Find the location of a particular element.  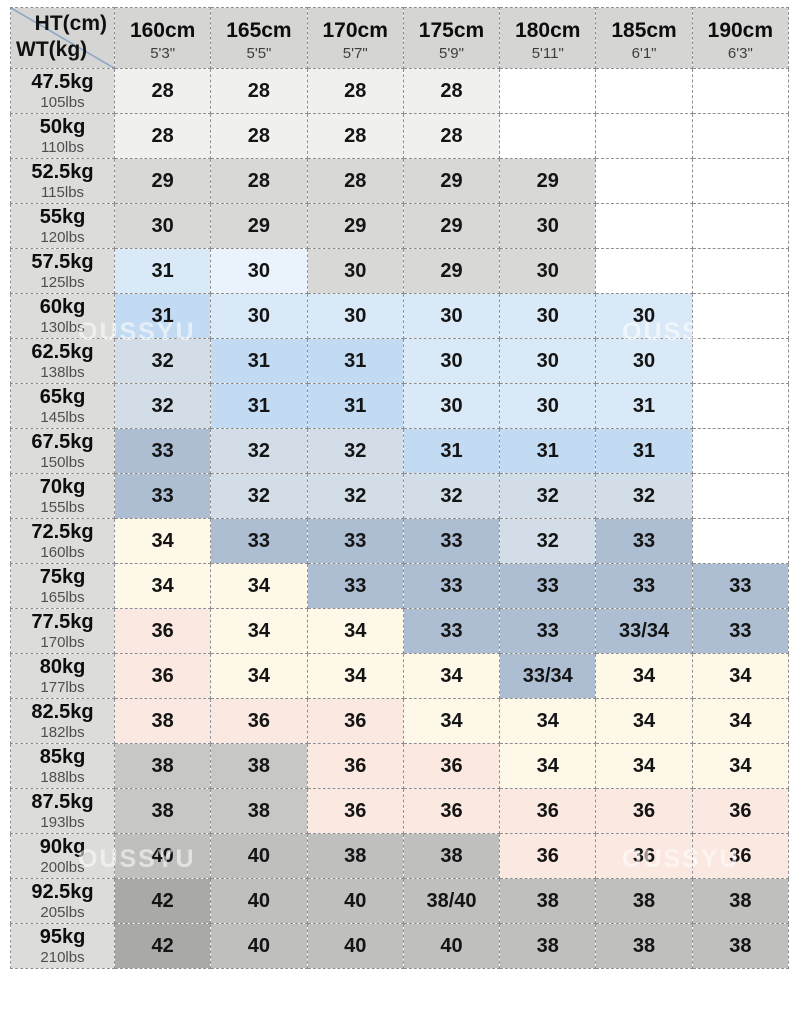

column-header-160: 160cm 5'3" is located at coordinates (162, 38).